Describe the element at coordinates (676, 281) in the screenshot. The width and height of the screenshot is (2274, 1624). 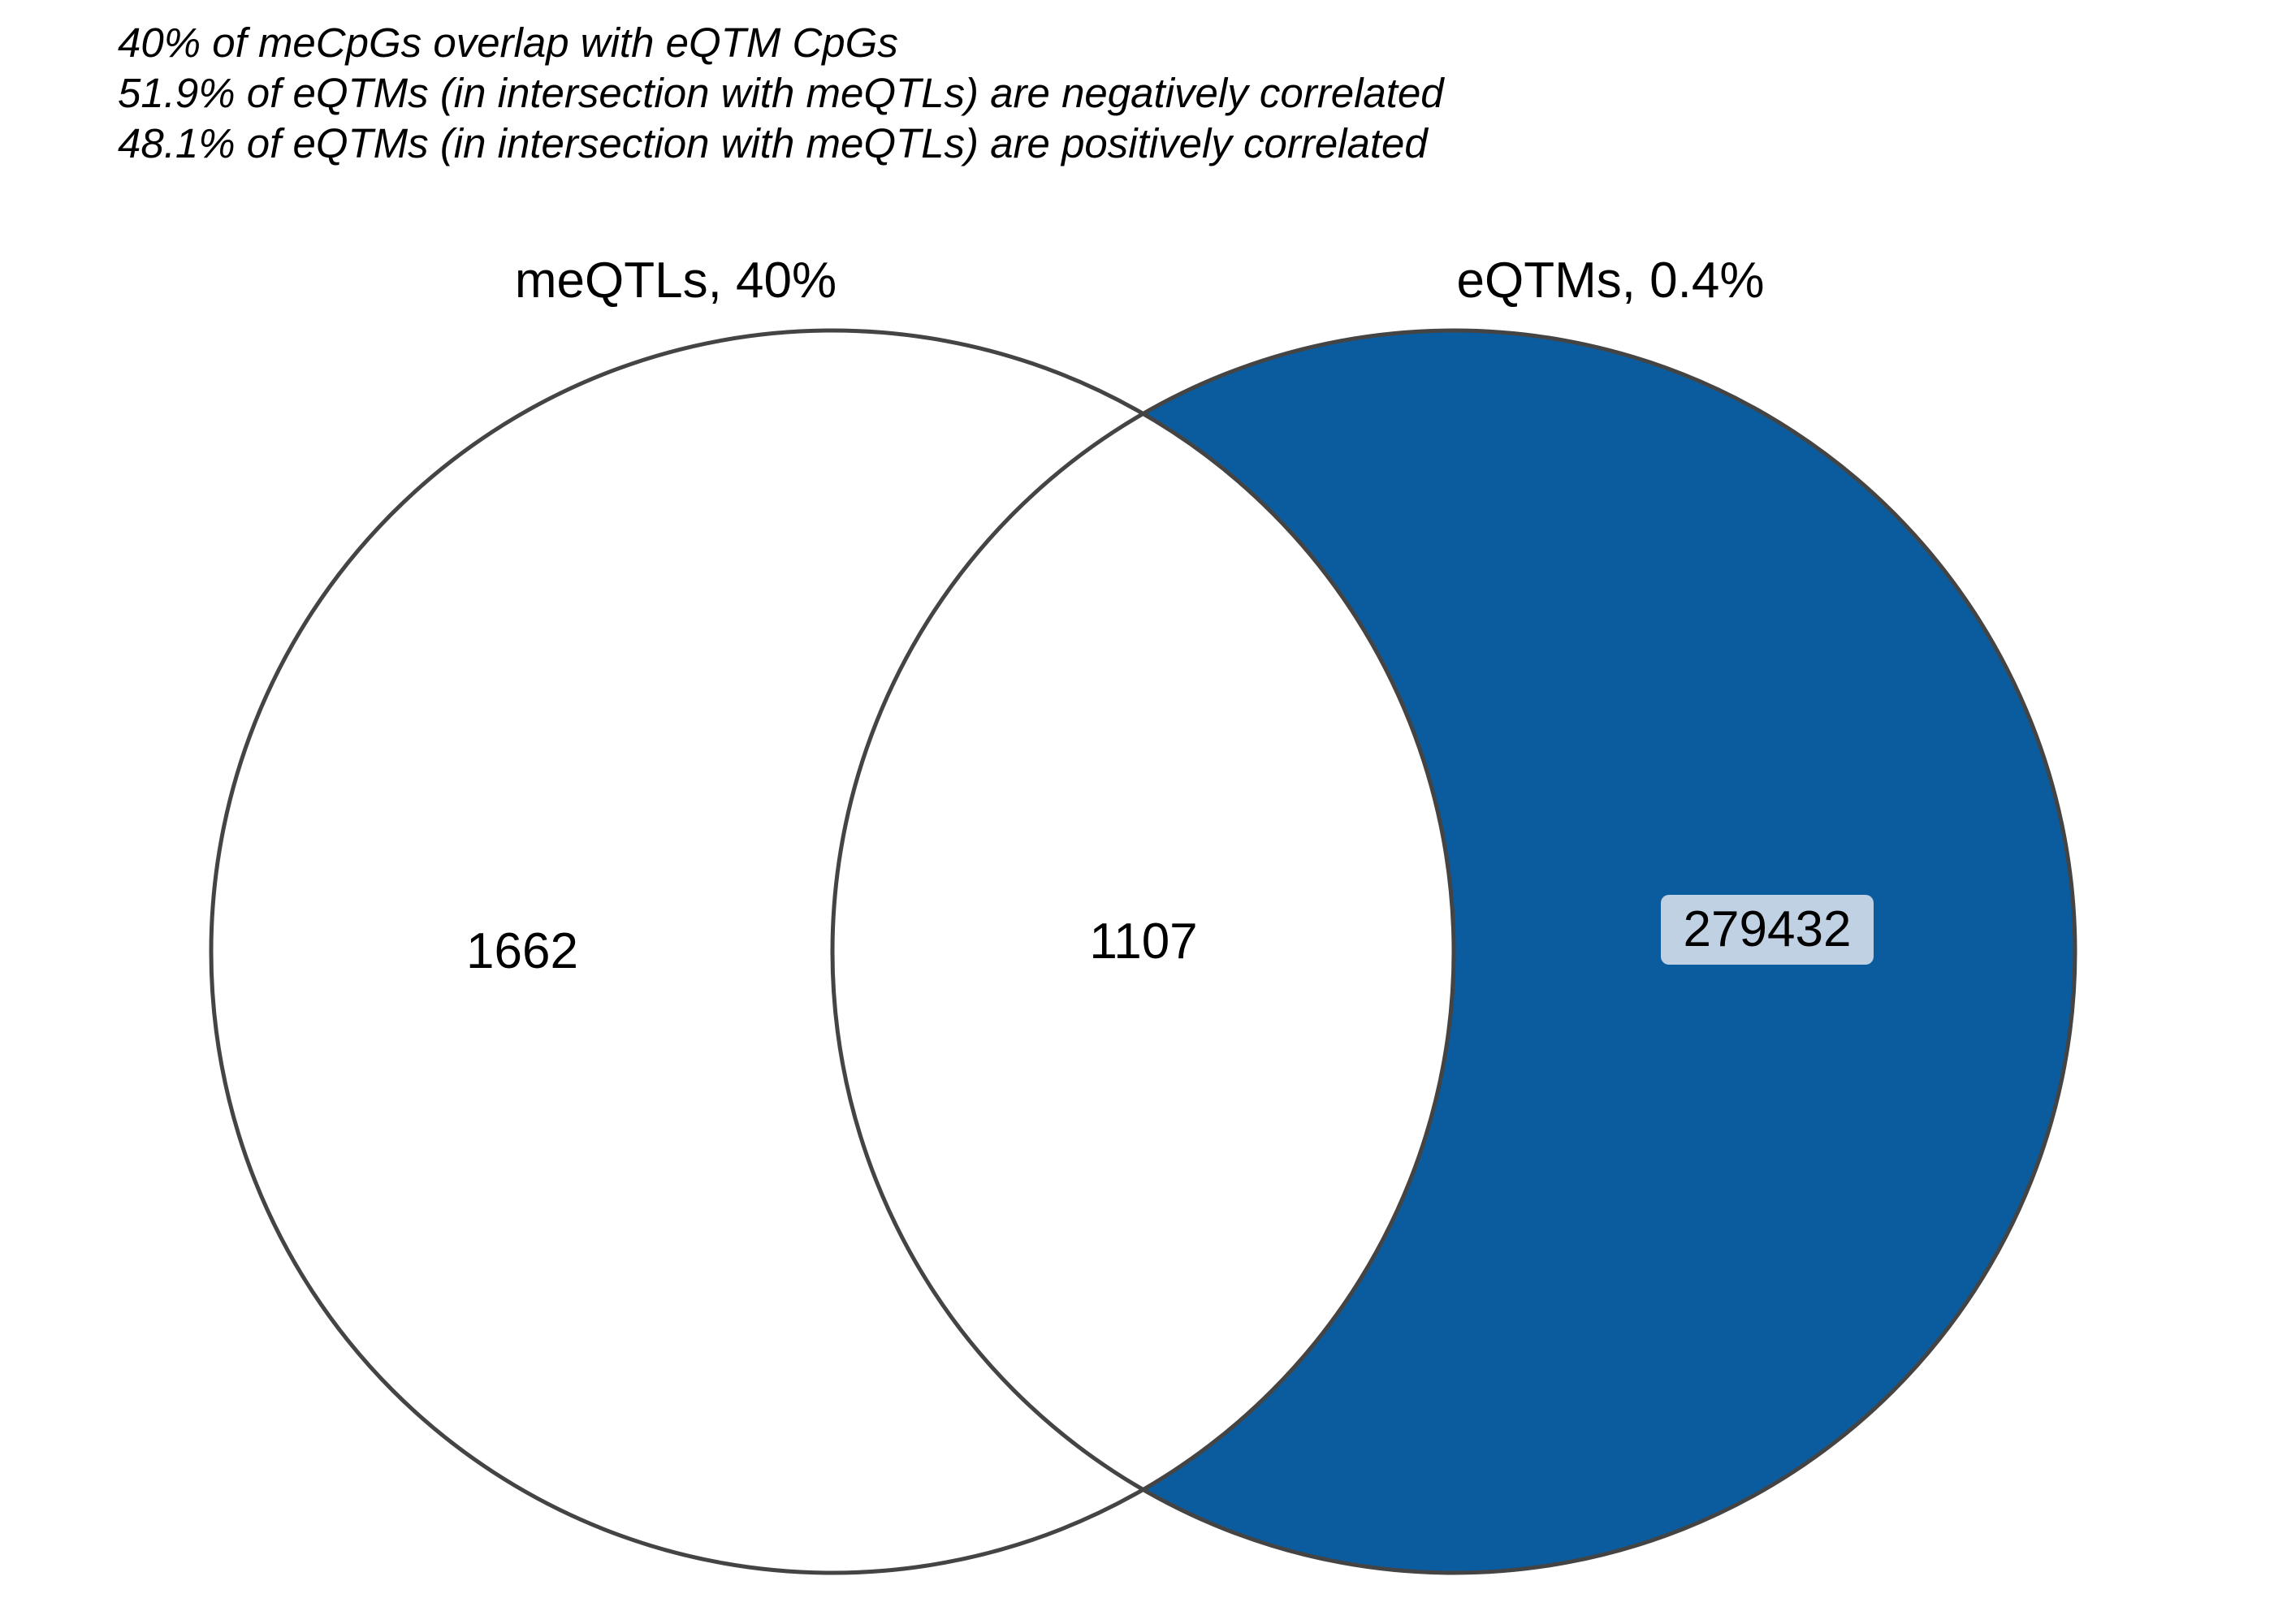
I see `set-label-meqtls: meQTLs, 40%` at that location.